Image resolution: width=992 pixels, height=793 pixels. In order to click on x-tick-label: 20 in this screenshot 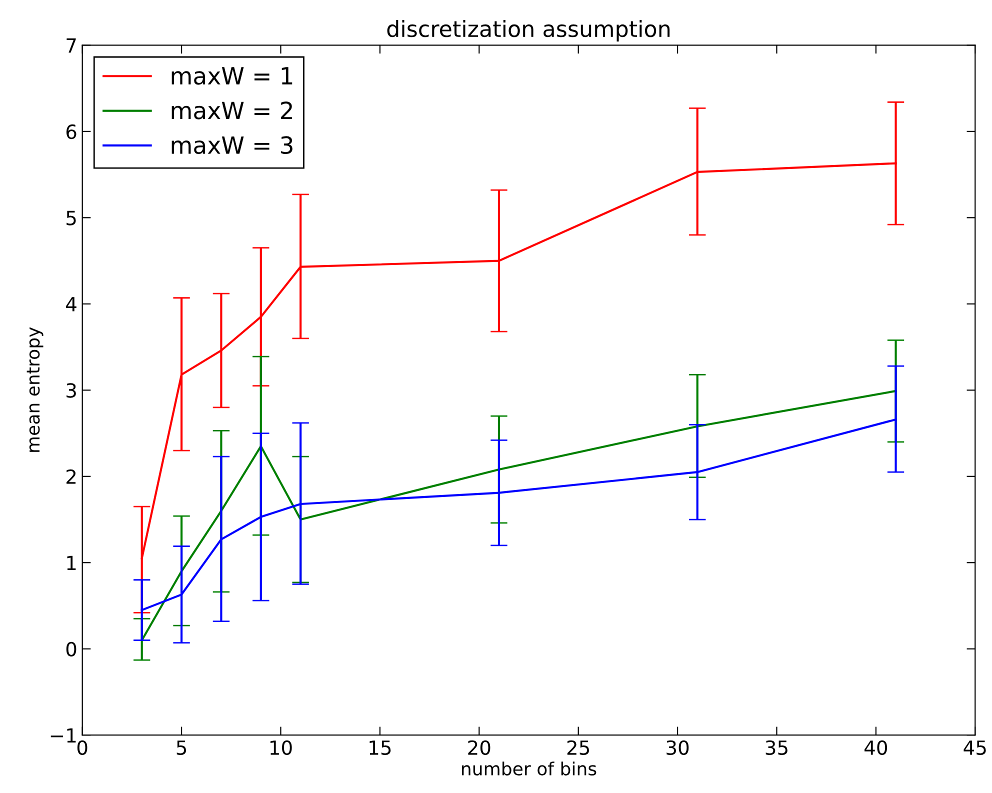, I will do `click(479, 748)`.